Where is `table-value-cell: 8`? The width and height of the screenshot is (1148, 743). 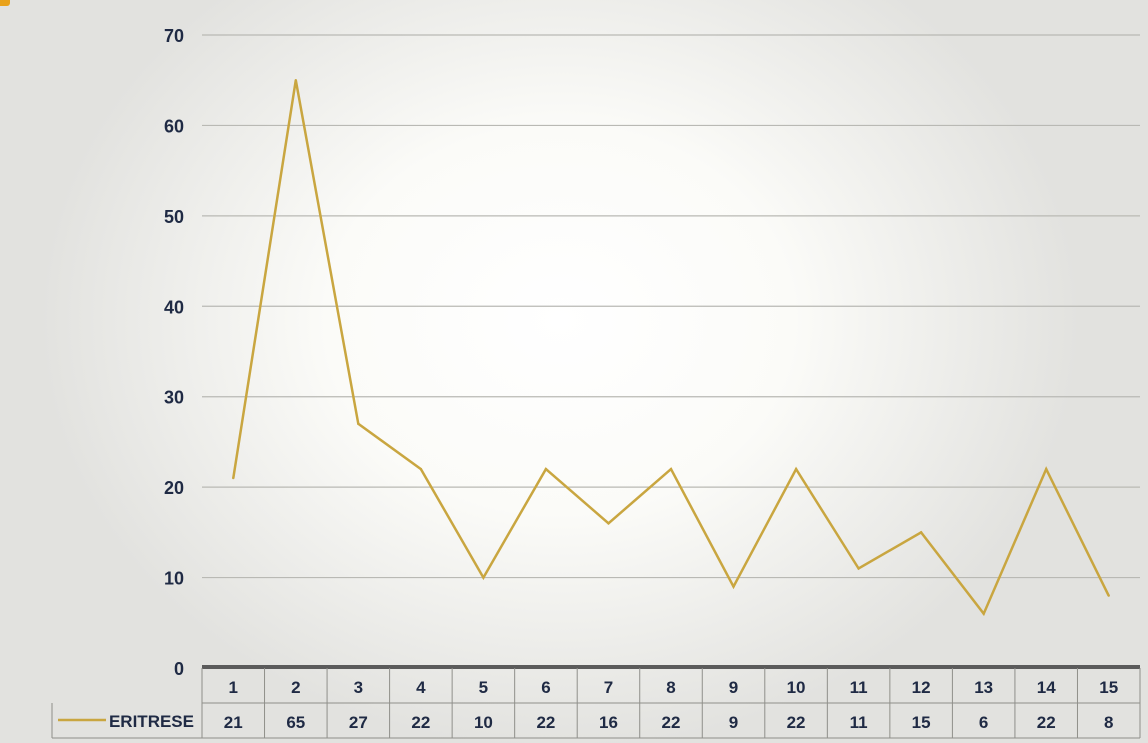
table-value-cell: 8 is located at coordinates (1108, 722).